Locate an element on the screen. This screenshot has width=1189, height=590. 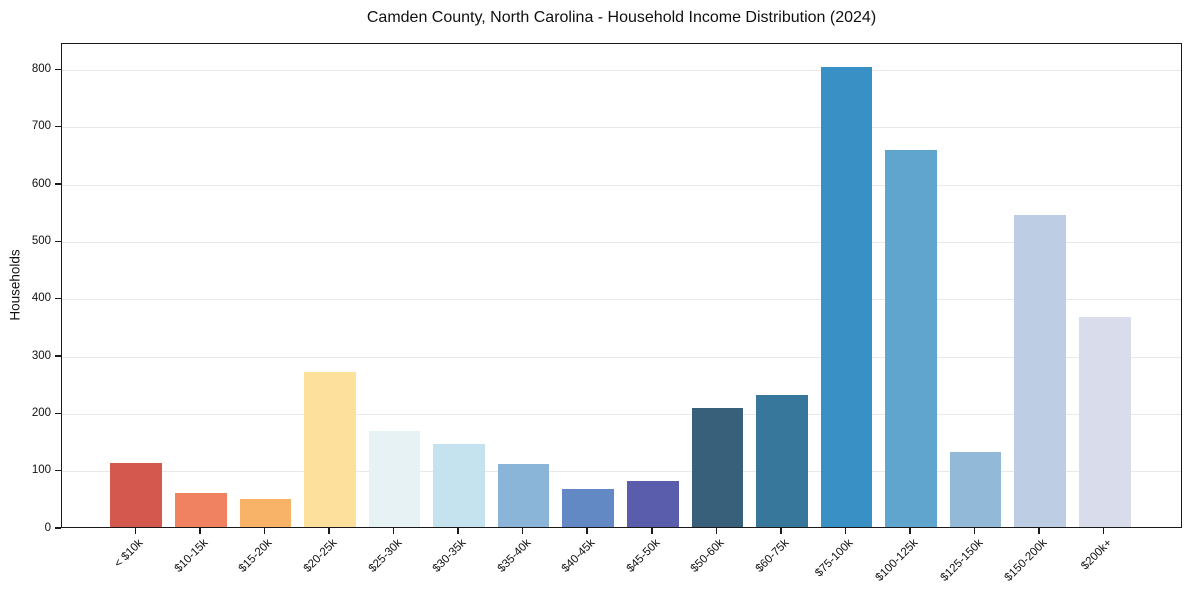
bar-50-60k is located at coordinates (717, 467).